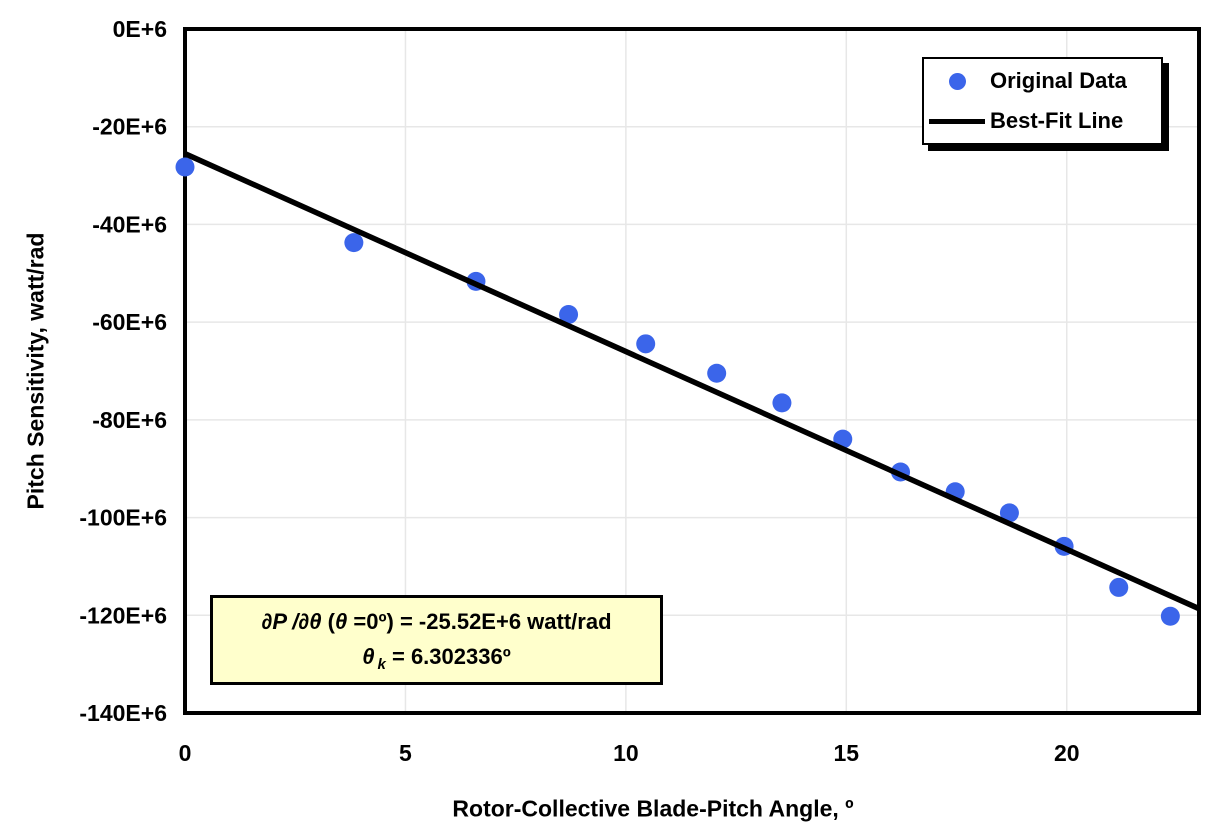  What do you see at coordinates (291, 621) in the screenshot?
I see `annotation-dpdtheta: ∂P /∂θ` at bounding box center [291, 621].